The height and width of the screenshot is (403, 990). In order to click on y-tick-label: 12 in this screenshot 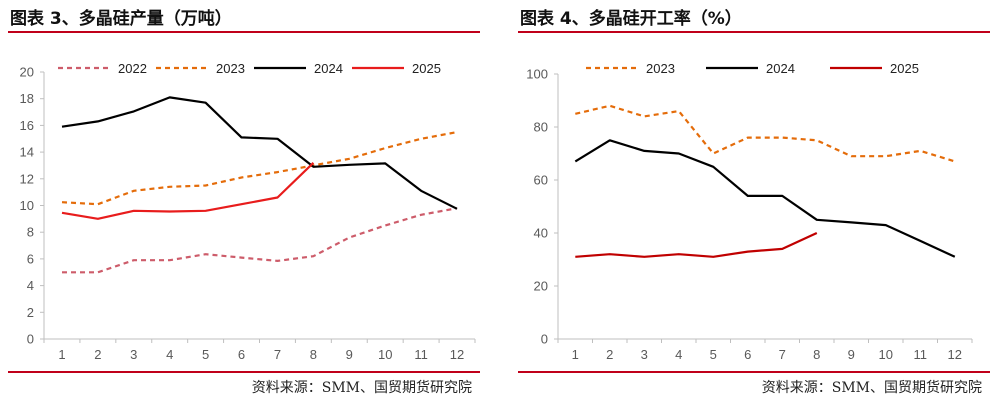, I will do `click(27, 178)`.